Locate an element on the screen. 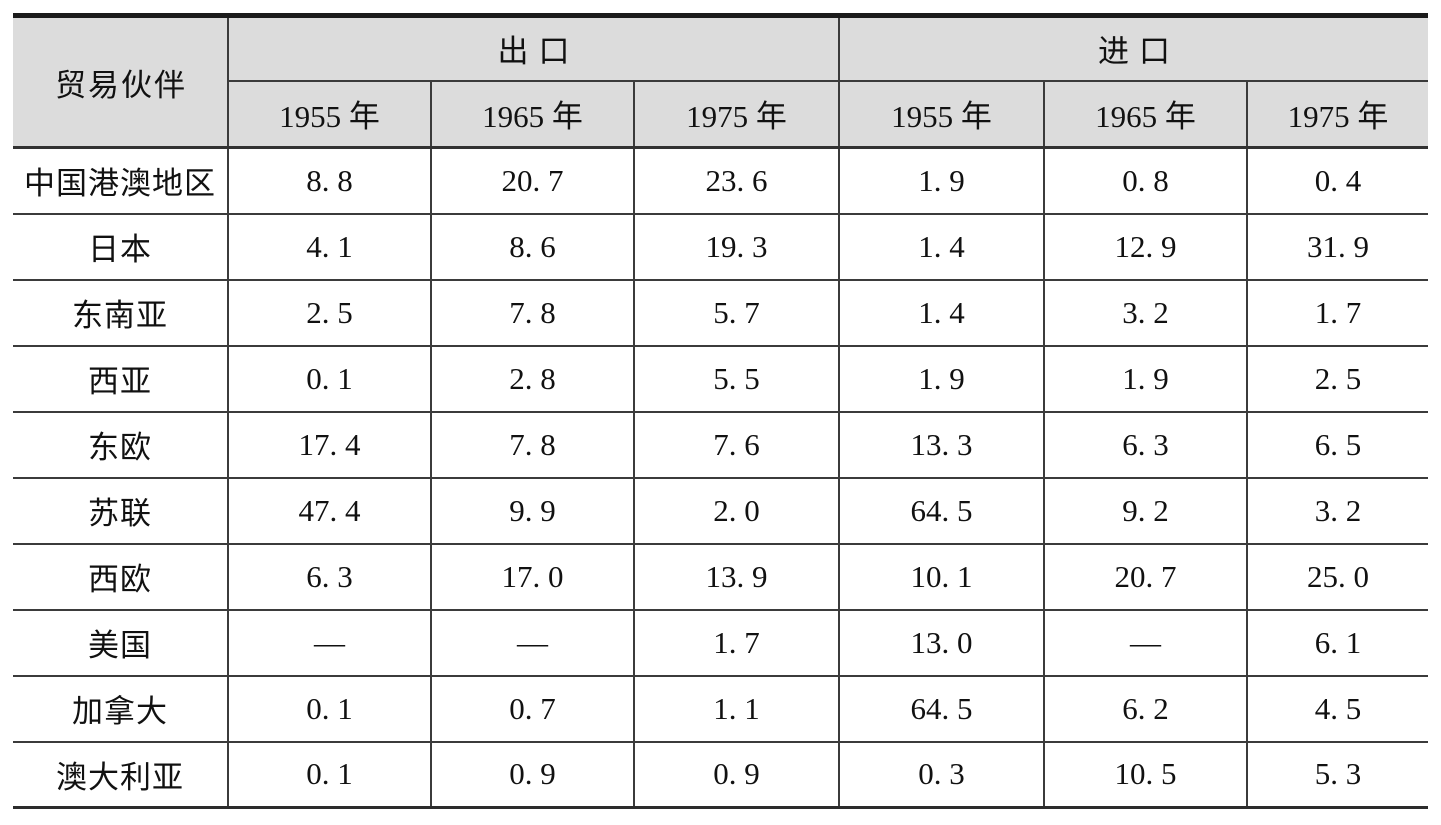 This screenshot has height=825, width=1441. import-1965-value-cell: — is located at coordinates (1146, 643).